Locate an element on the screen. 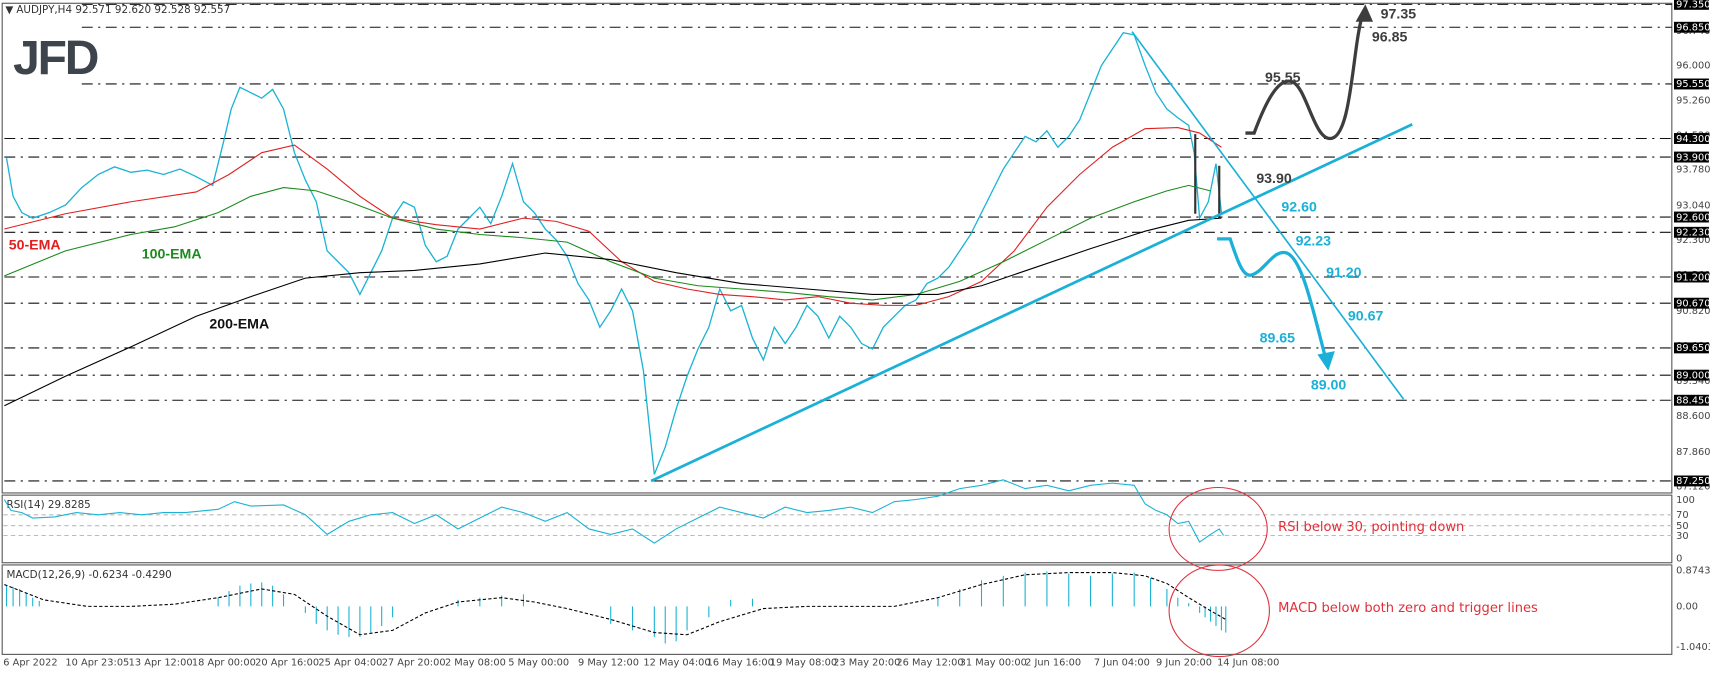 This screenshot has height=674, width=1710. svg-text: 18 Apr 00:00 is located at coordinates (224, 662).